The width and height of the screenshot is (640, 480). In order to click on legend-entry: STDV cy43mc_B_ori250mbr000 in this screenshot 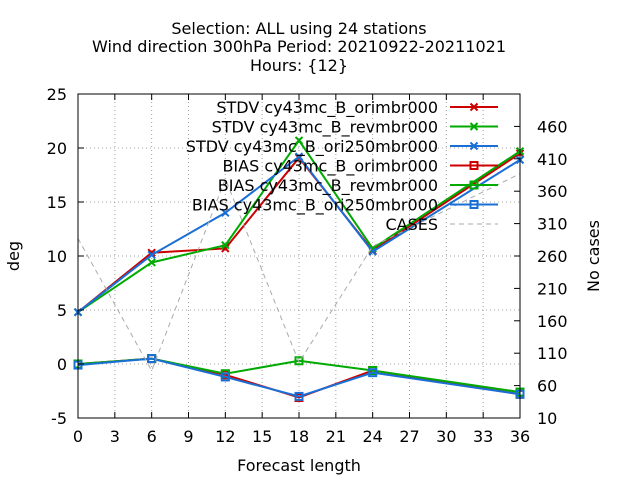, I will do `click(342, 147)`.